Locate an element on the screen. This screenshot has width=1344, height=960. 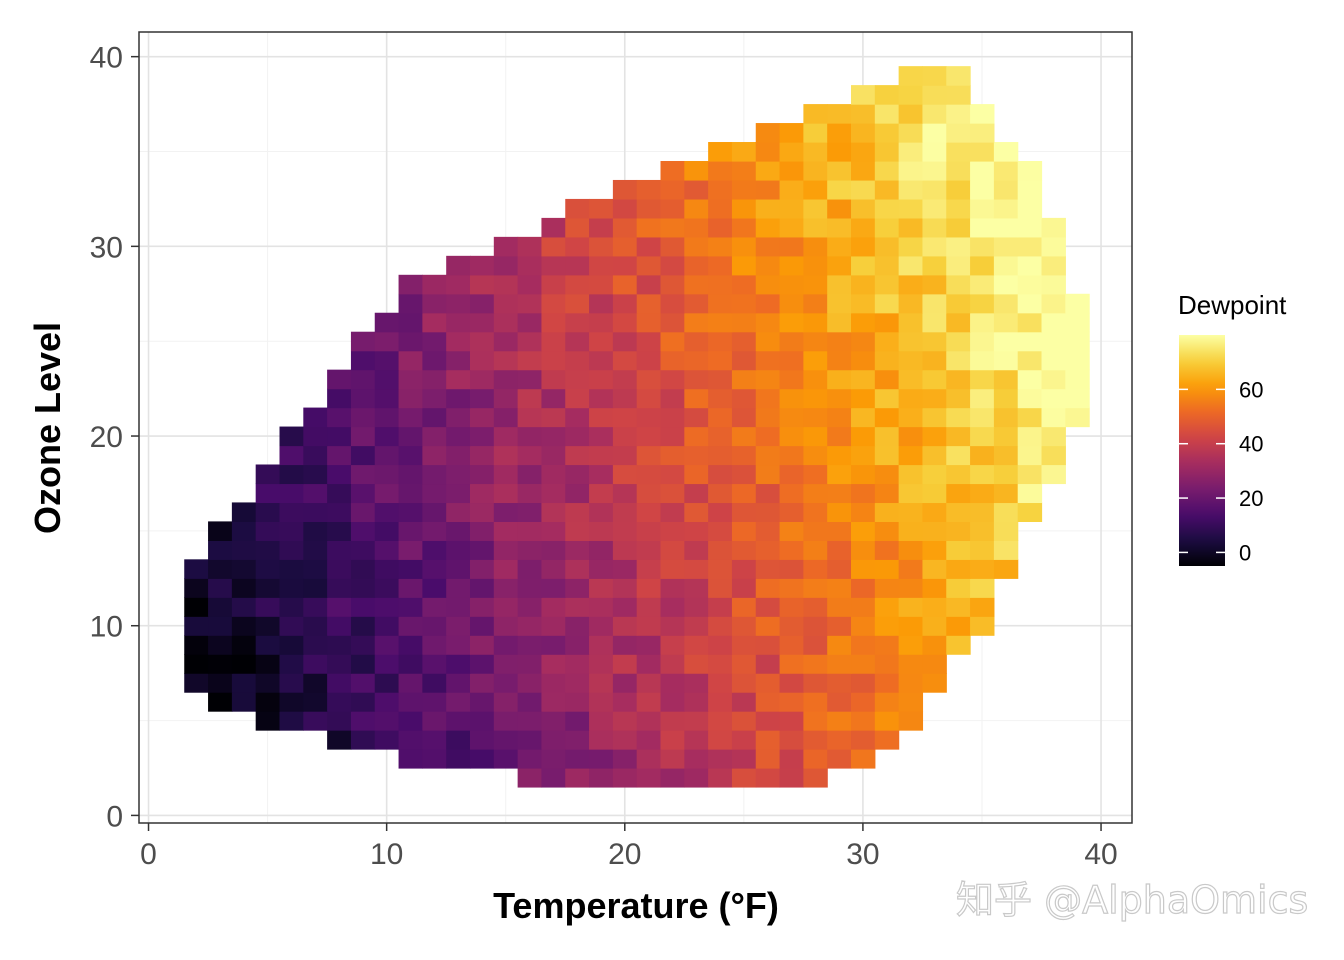
x-axis-title: Temperature (°F) is located at coordinates (636, 905).